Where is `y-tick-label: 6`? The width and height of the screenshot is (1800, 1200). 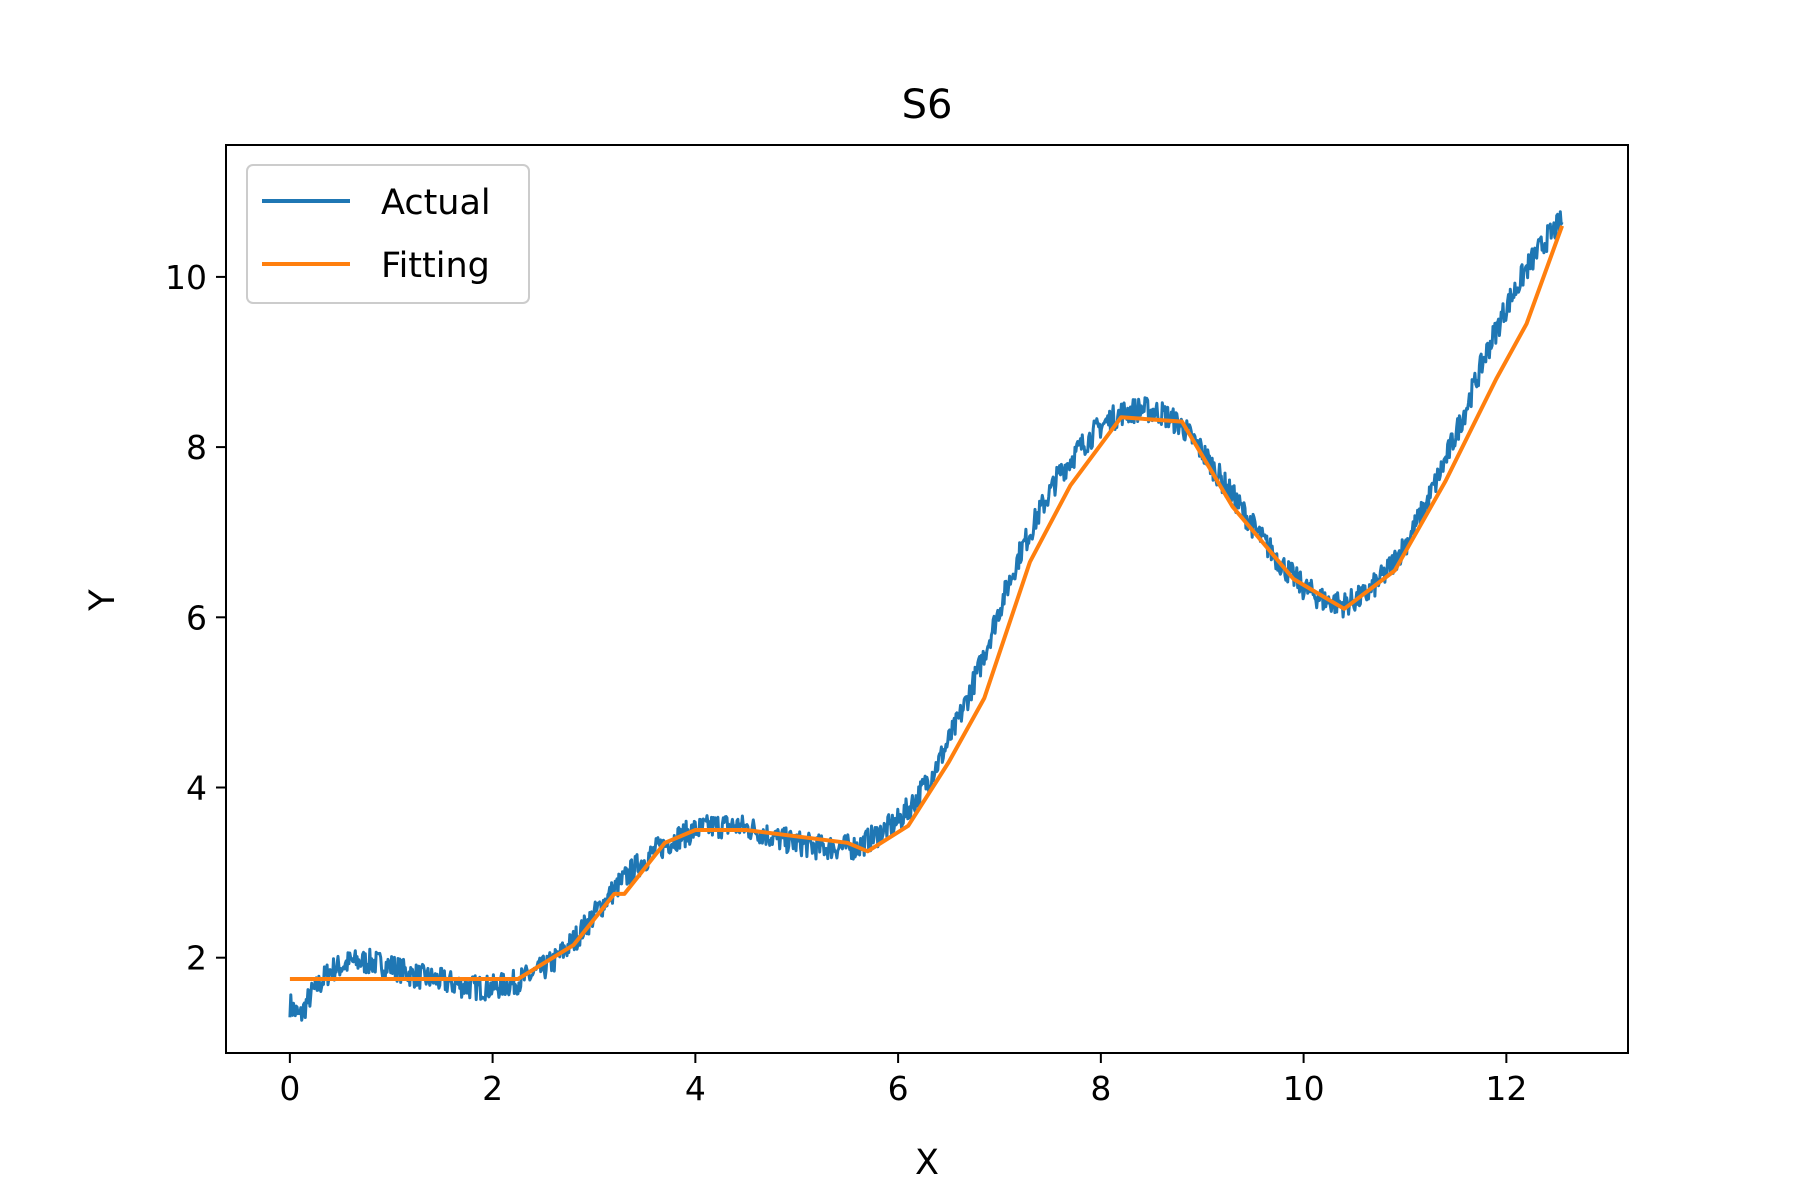 y-tick-label: 6 is located at coordinates (196, 617).